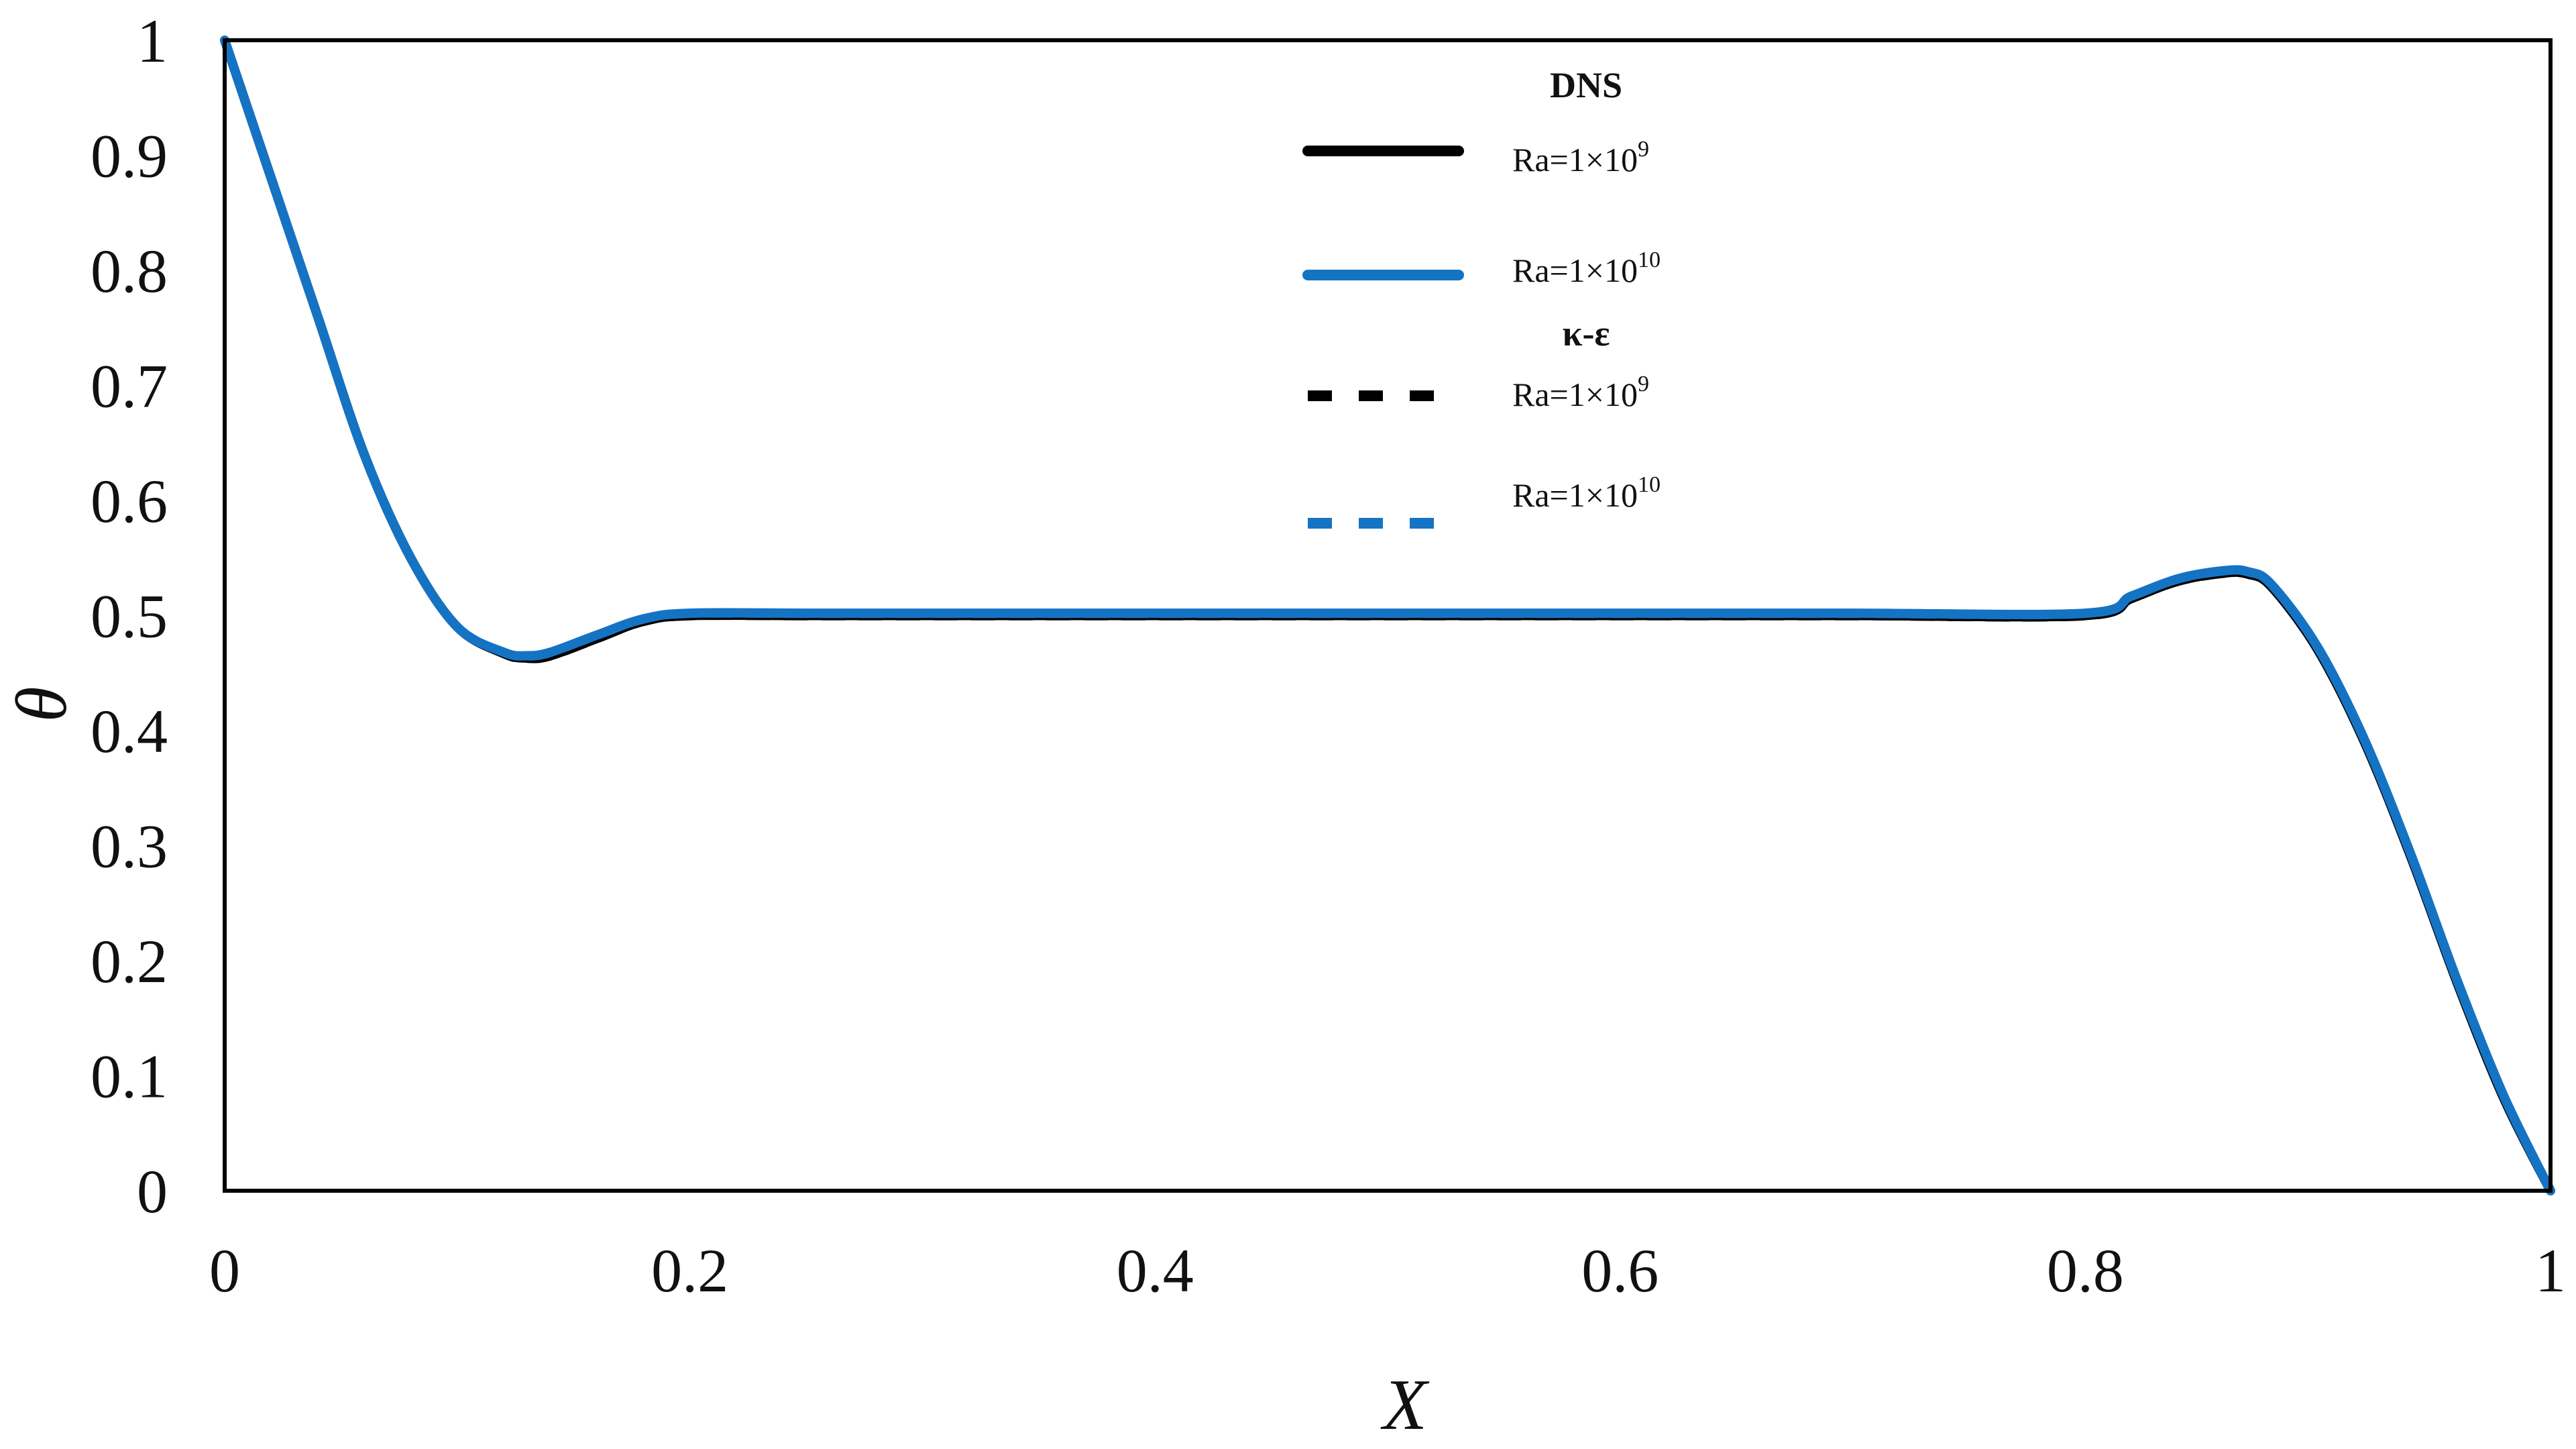 The height and width of the screenshot is (1449, 2576). What do you see at coordinates (2550, 1270) in the screenshot?
I see `x-tick-label: 1` at bounding box center [2550, 1270].